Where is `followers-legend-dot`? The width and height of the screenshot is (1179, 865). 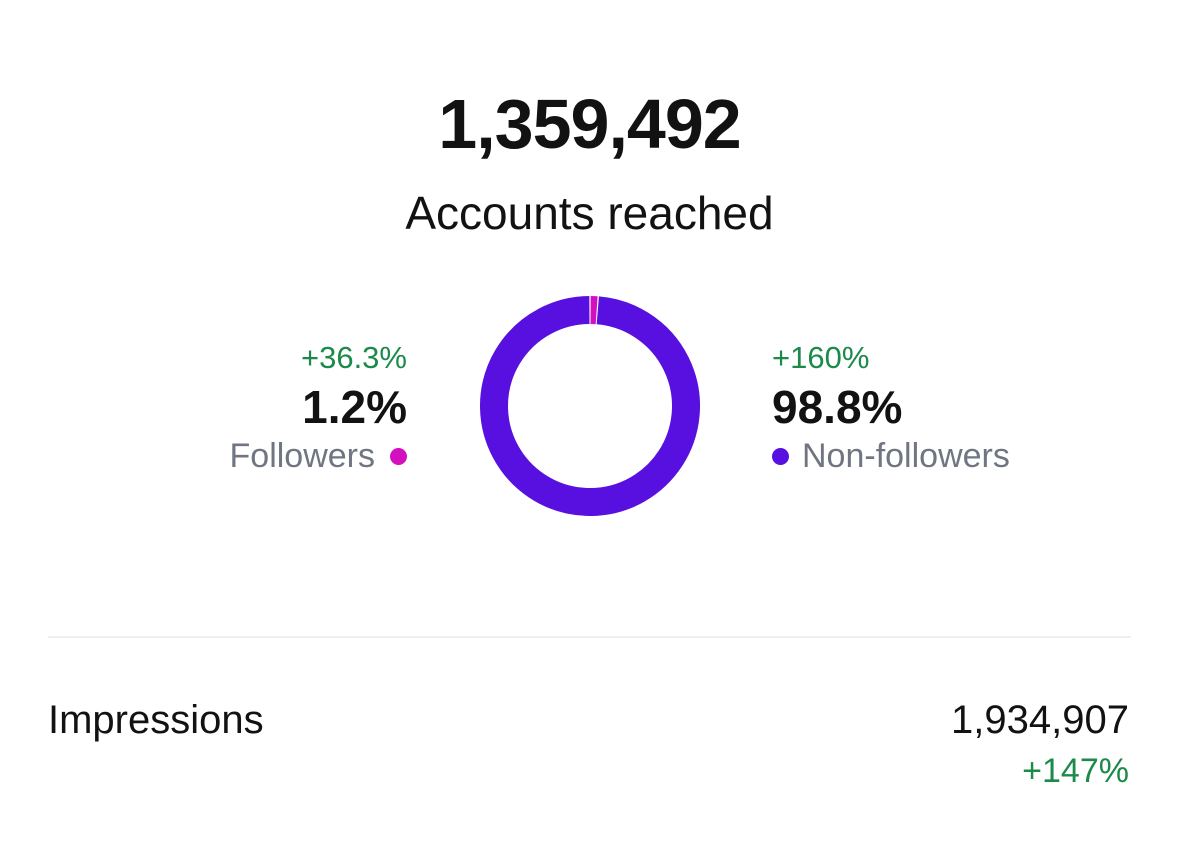 followers-legend-dot is located at coordinates (398, 456).